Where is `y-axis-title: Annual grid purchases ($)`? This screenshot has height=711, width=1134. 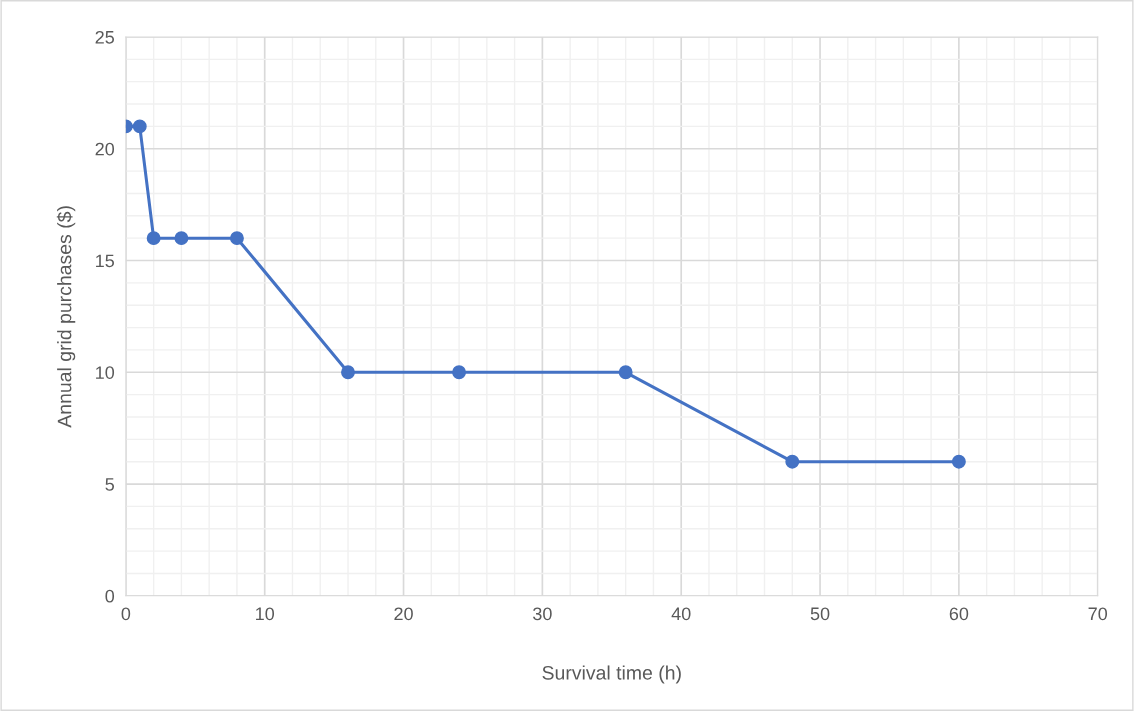 y-axis-title: Annual grid purchases ($) is located at coordinates (66, 317).